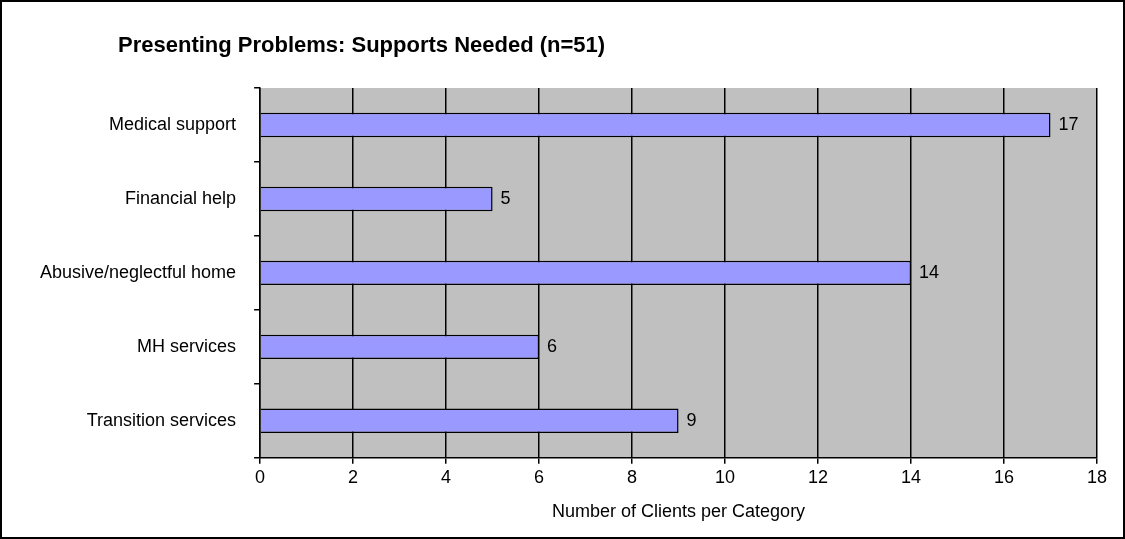  I want to click on x-tick-label: 2, so click(353, 476).